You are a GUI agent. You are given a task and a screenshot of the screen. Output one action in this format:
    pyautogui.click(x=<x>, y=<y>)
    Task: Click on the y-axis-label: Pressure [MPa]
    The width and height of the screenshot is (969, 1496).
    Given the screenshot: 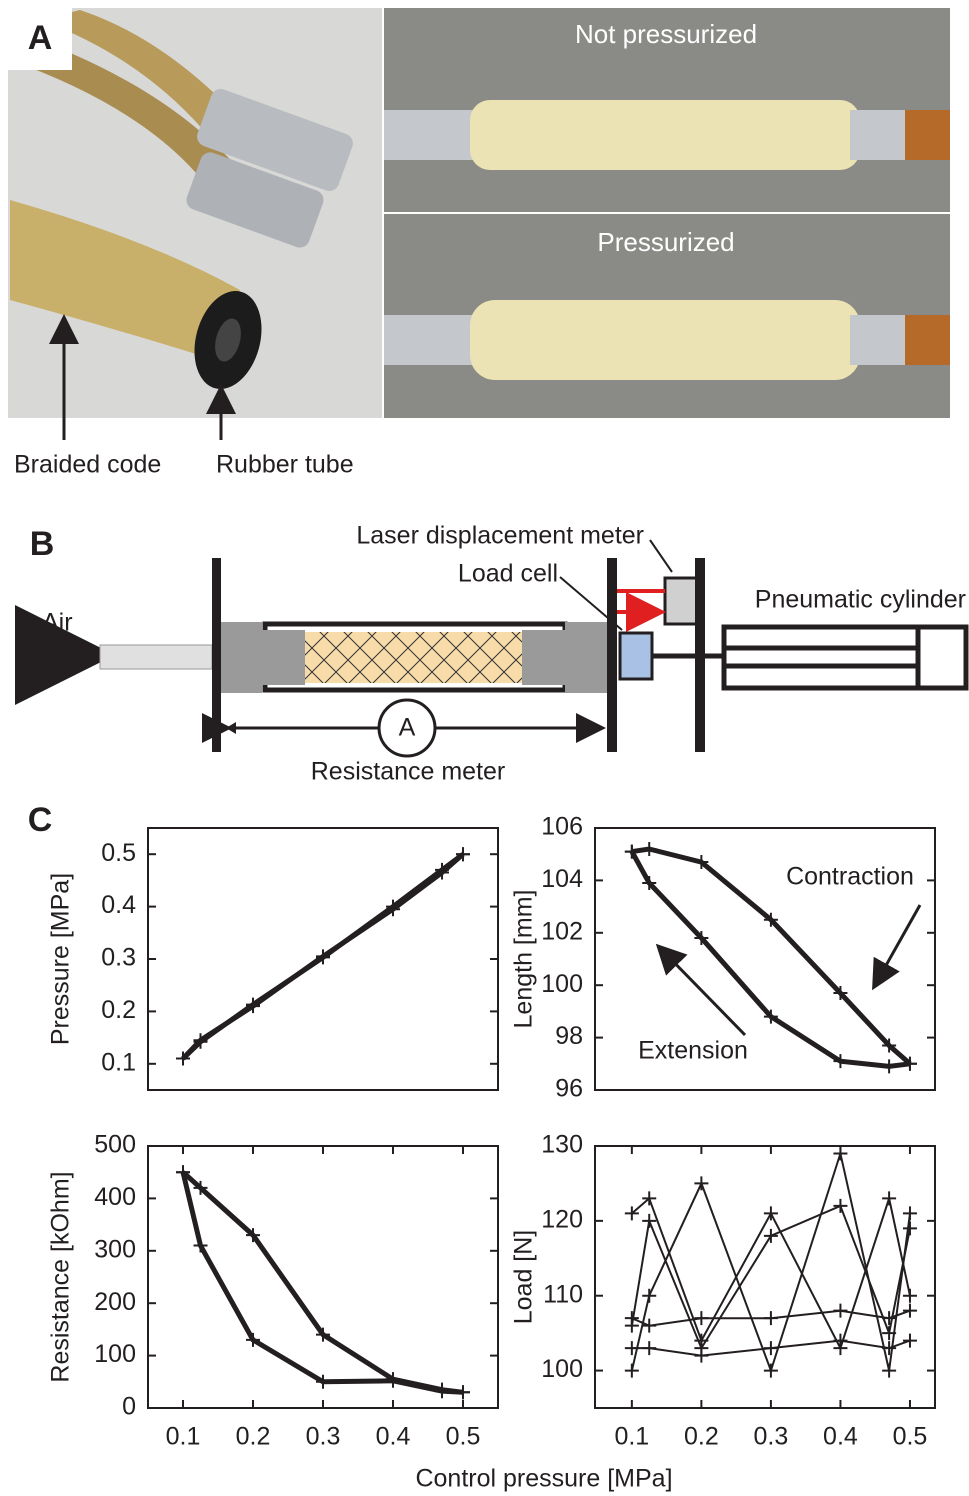 What is the action you would take?
    pyautogui.click(x=61, y=959)
    